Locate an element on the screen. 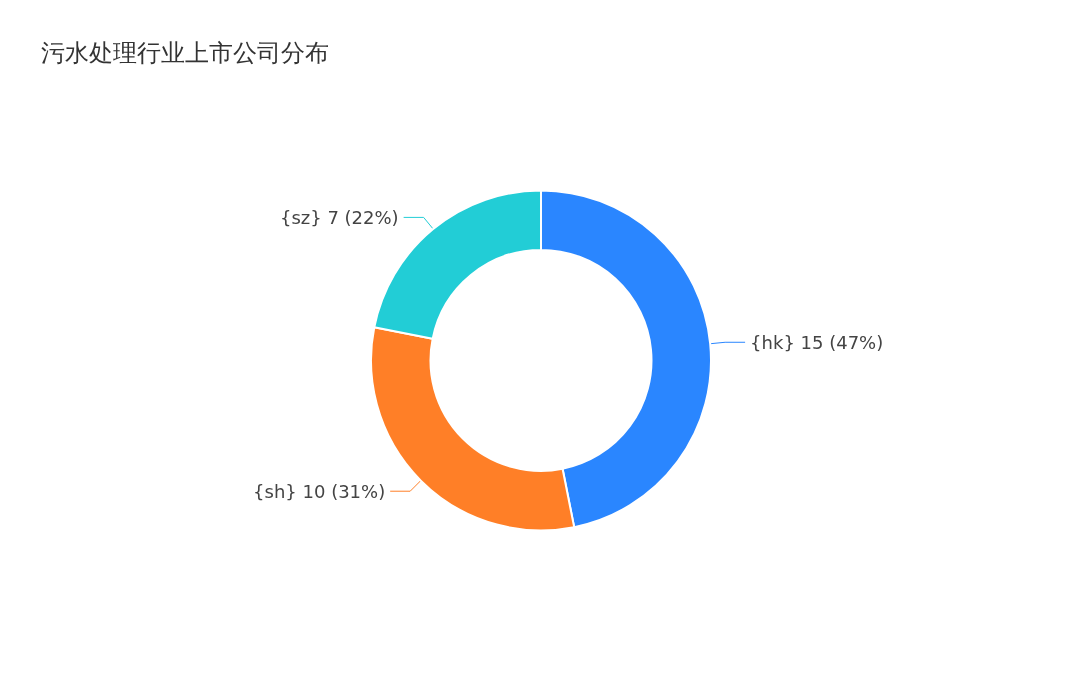 The height and width of the screenshot is (680, 1082). slice-label: {hk} 15 (47%) is located at coordinates (817, 342).